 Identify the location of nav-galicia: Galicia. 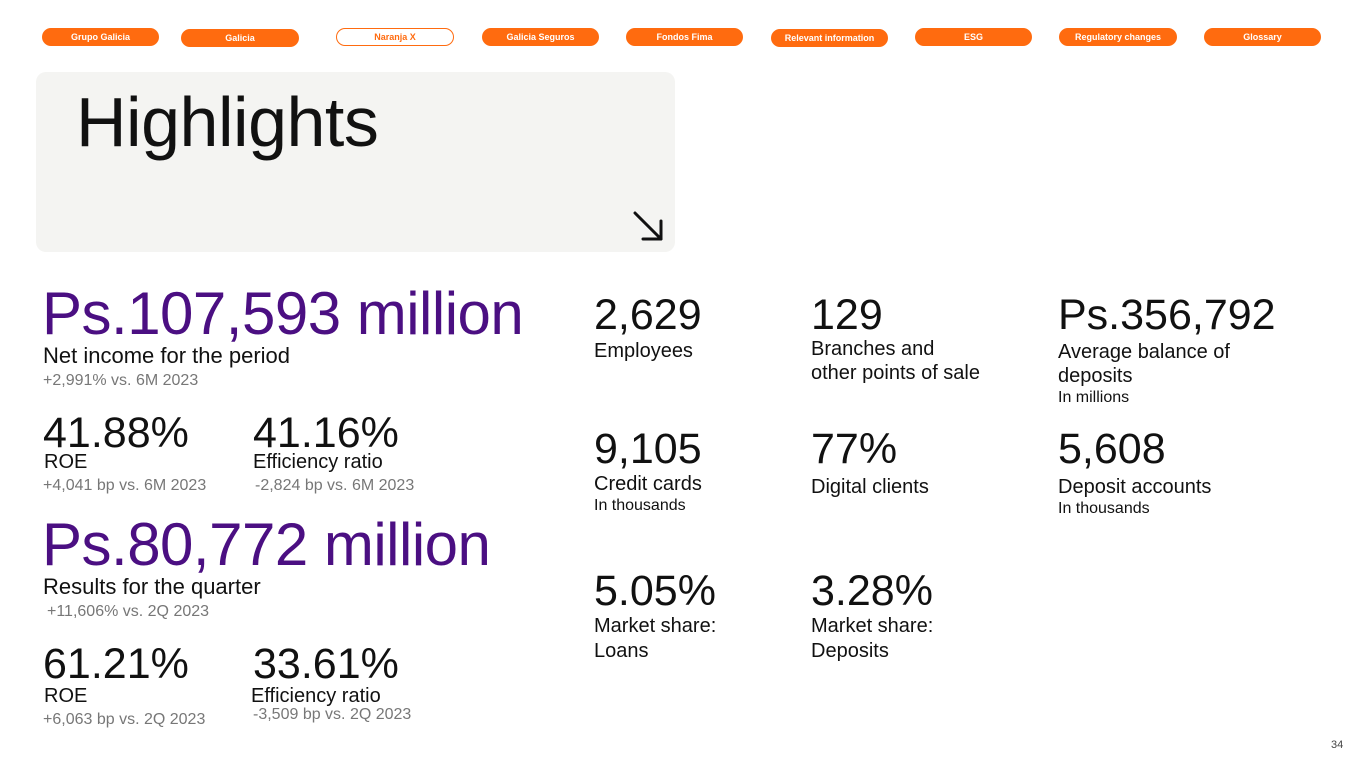
(240, 38).